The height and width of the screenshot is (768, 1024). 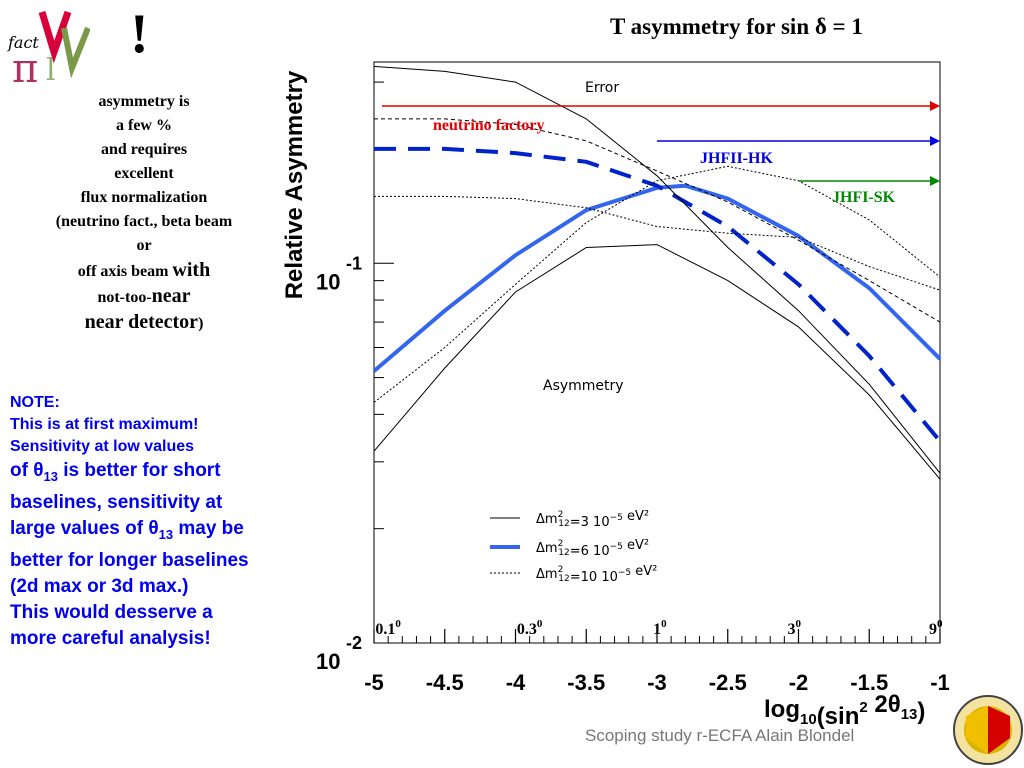 I want to click on left-note-line: excellent, so click(x=144, y=173).